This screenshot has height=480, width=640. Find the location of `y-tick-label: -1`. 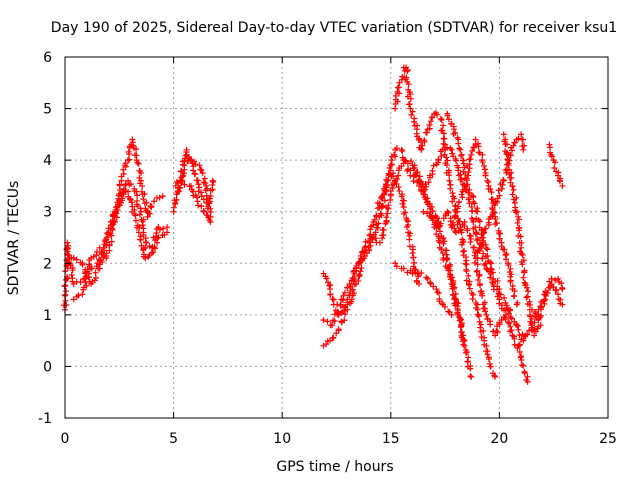

y-tick-label: -1 is located at coordinates (45, 419).